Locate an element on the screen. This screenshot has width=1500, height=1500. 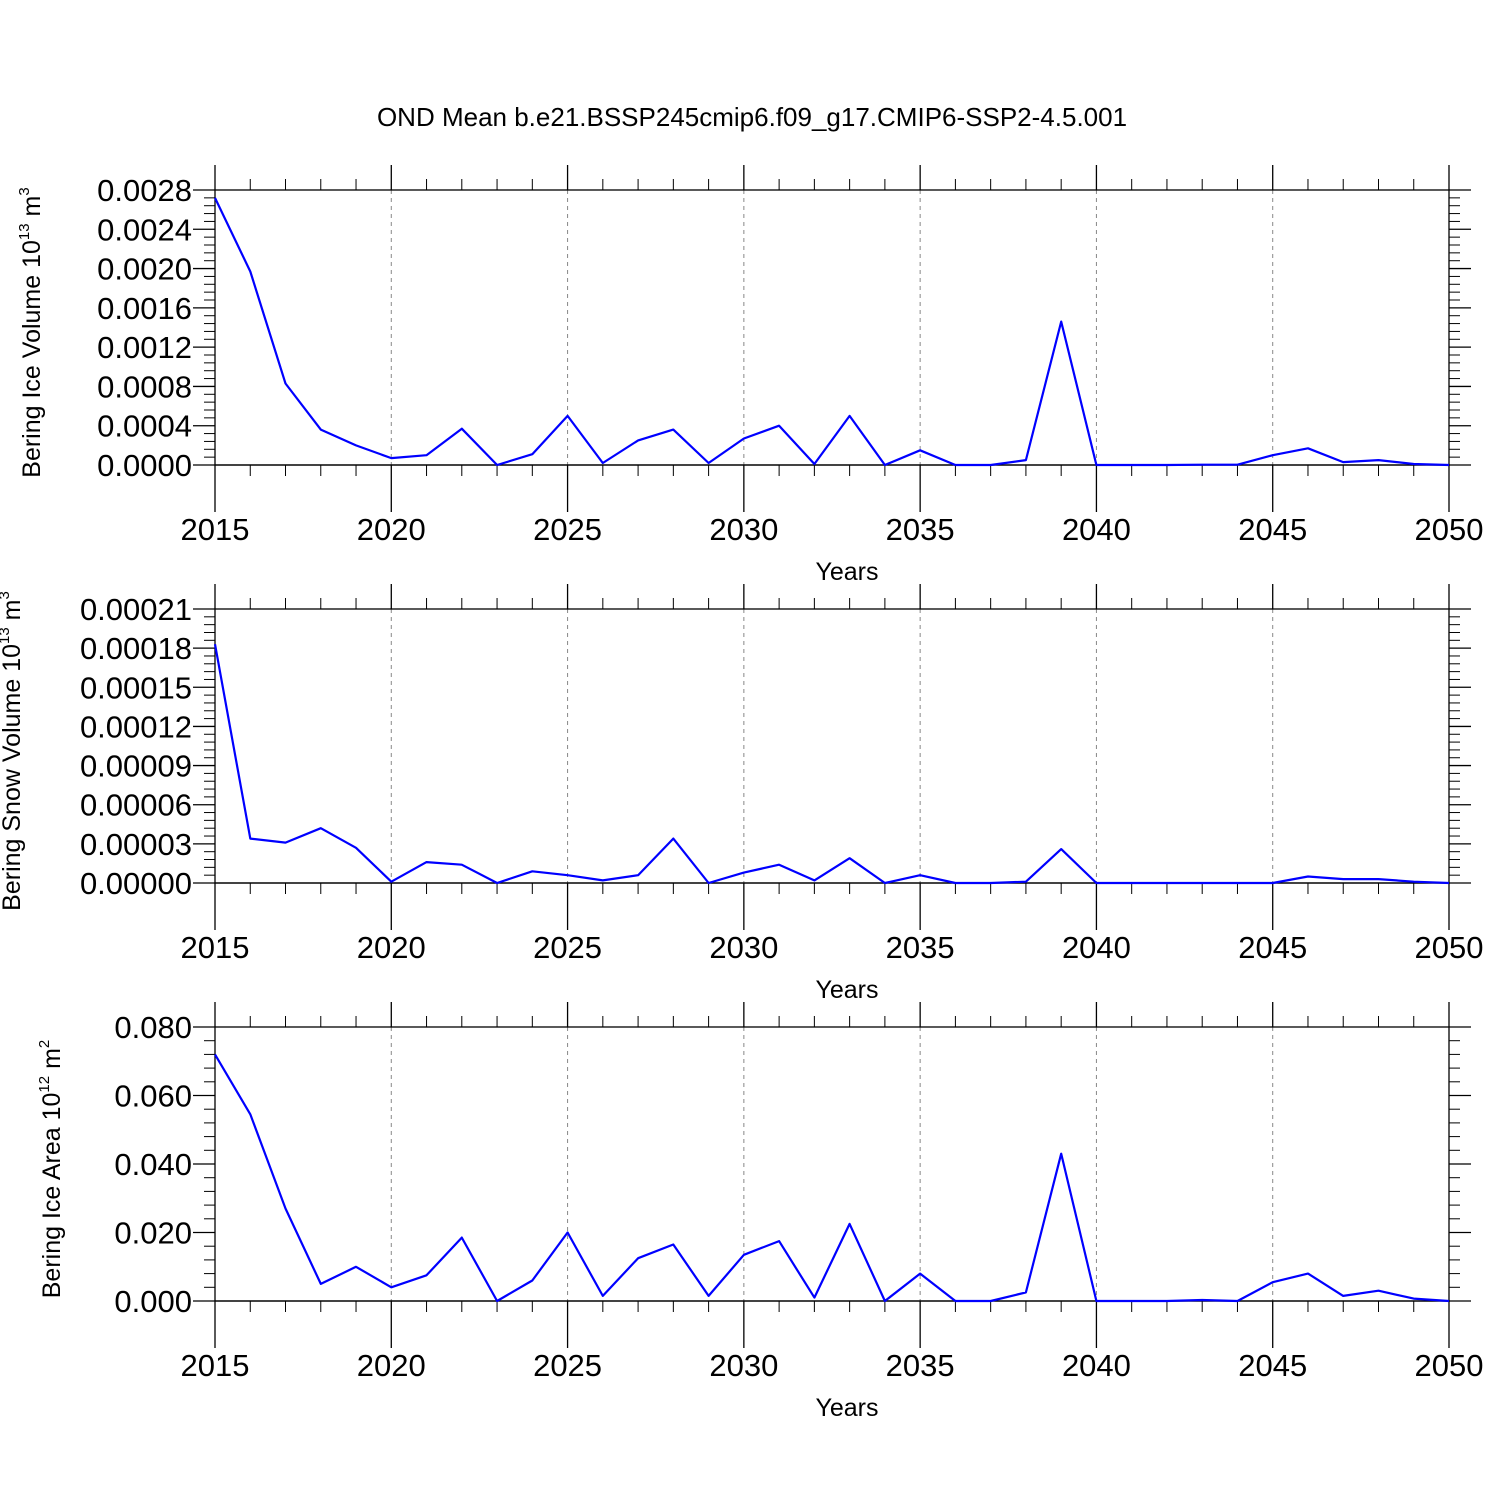
y-tick-label: 0.040 is located at coordinates (153, 1164).